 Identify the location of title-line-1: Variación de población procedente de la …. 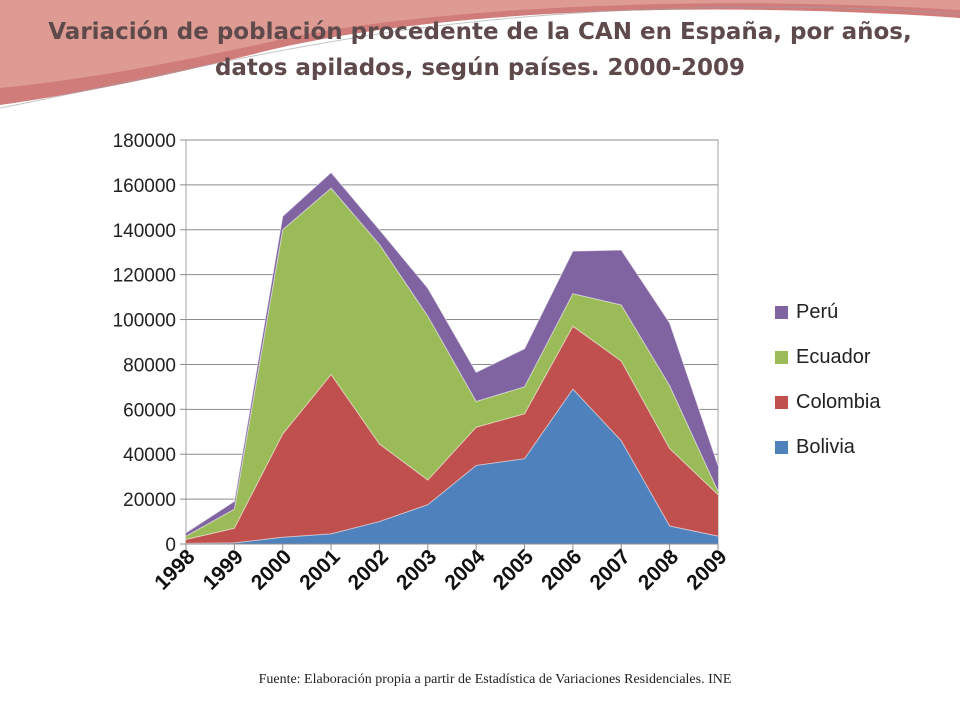
(480, 32).